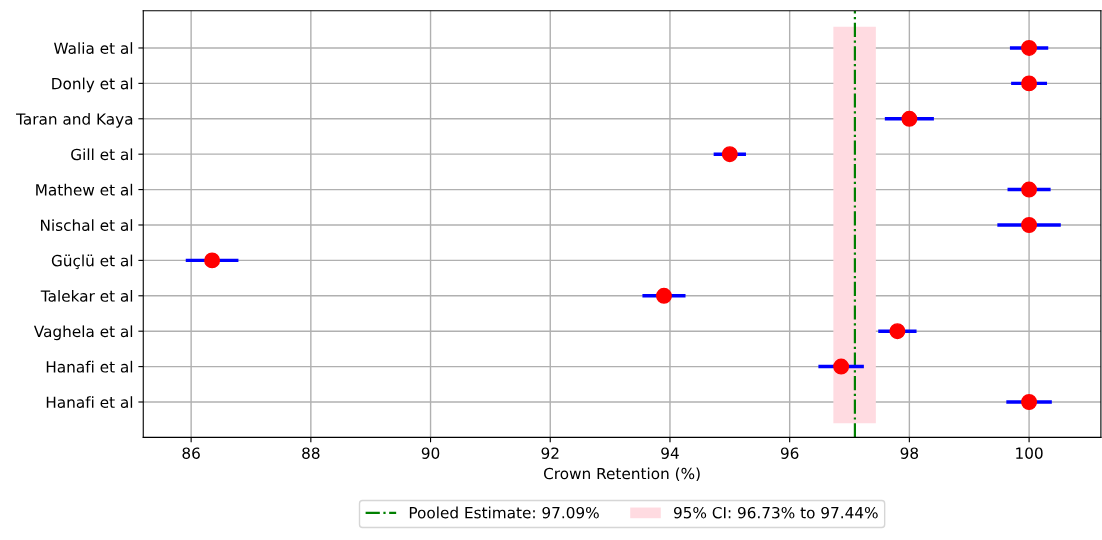 The image size is (1102, 540). Describe the element at coordinates (92, 85) in the screenshot. I see `y-tick-label: Donly et al` at that location.